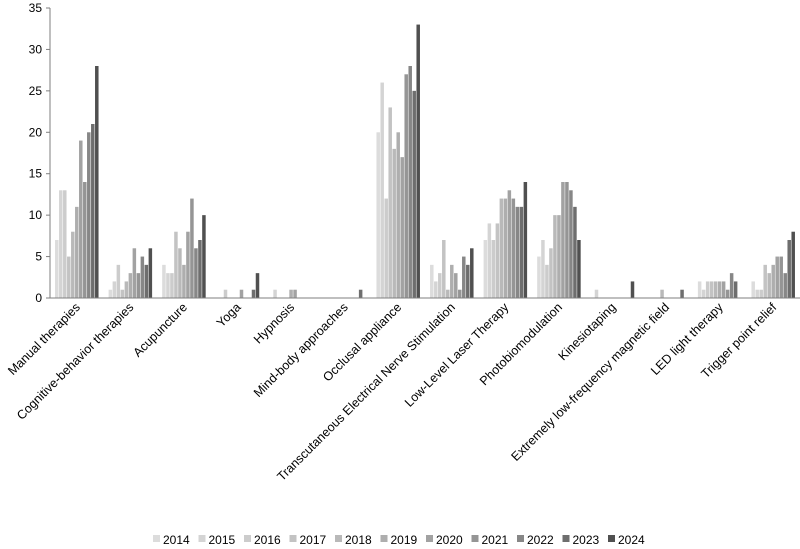  What do you see at coordinates (38, 298) in the screenshot?
I see `y-tick-label: 0` at bounding box center [38, 298].